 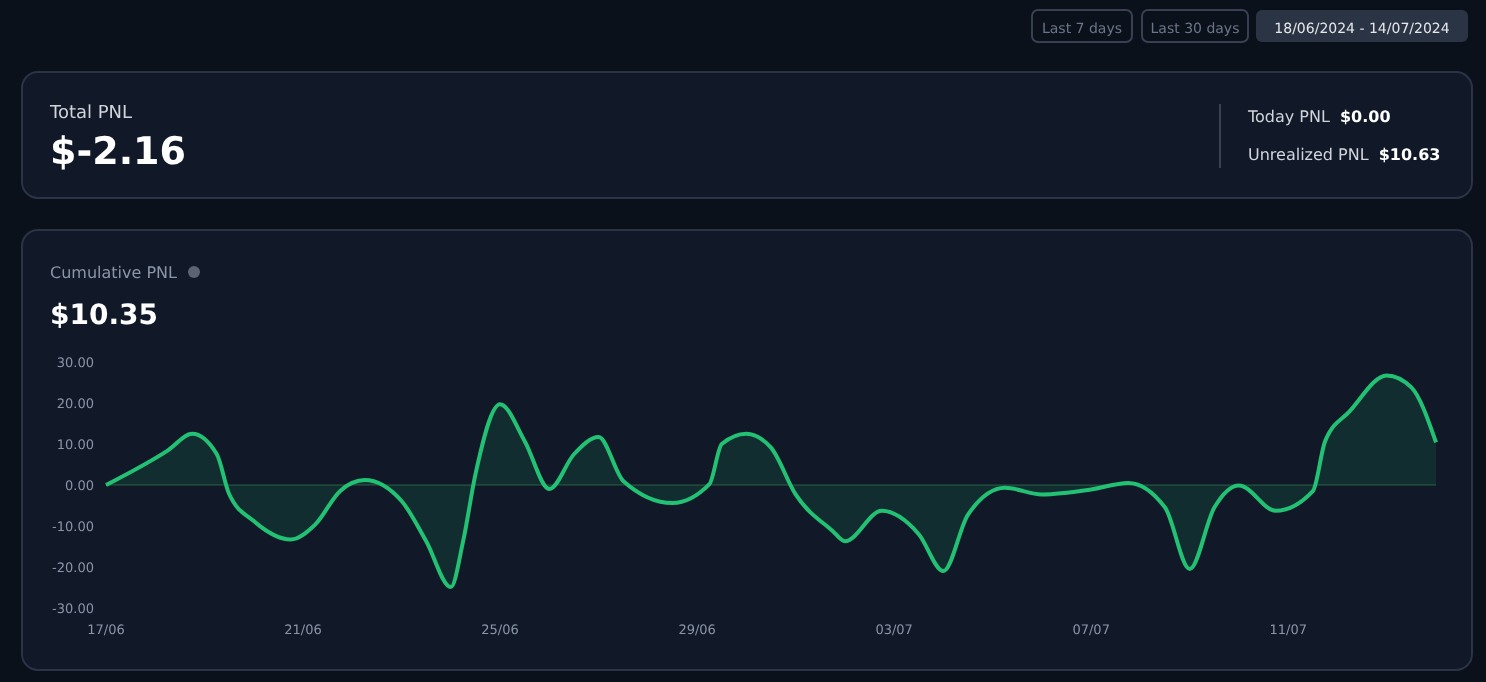 What do you see at coordinates (1308, 155) in the screenshot?
I see `text: Unrealized PNL` at bounding box center [1308, 155].